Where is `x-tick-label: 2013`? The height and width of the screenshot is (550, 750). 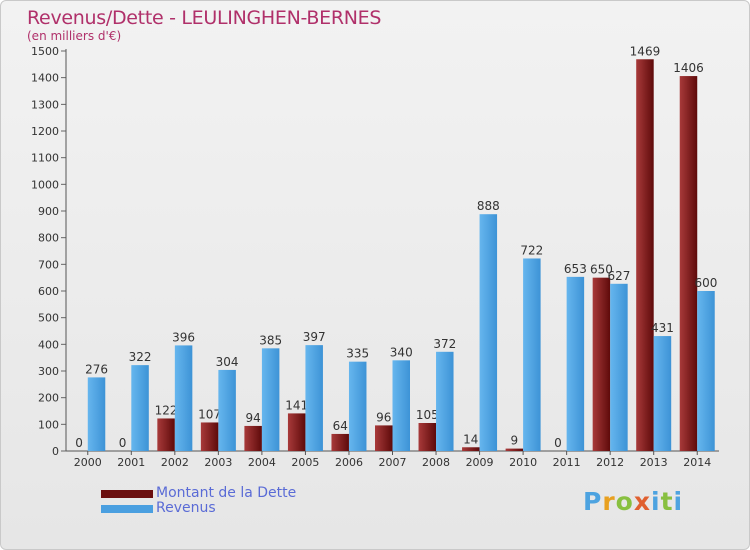 x-tick-label: 2013 is located at coordinates (654, 462).